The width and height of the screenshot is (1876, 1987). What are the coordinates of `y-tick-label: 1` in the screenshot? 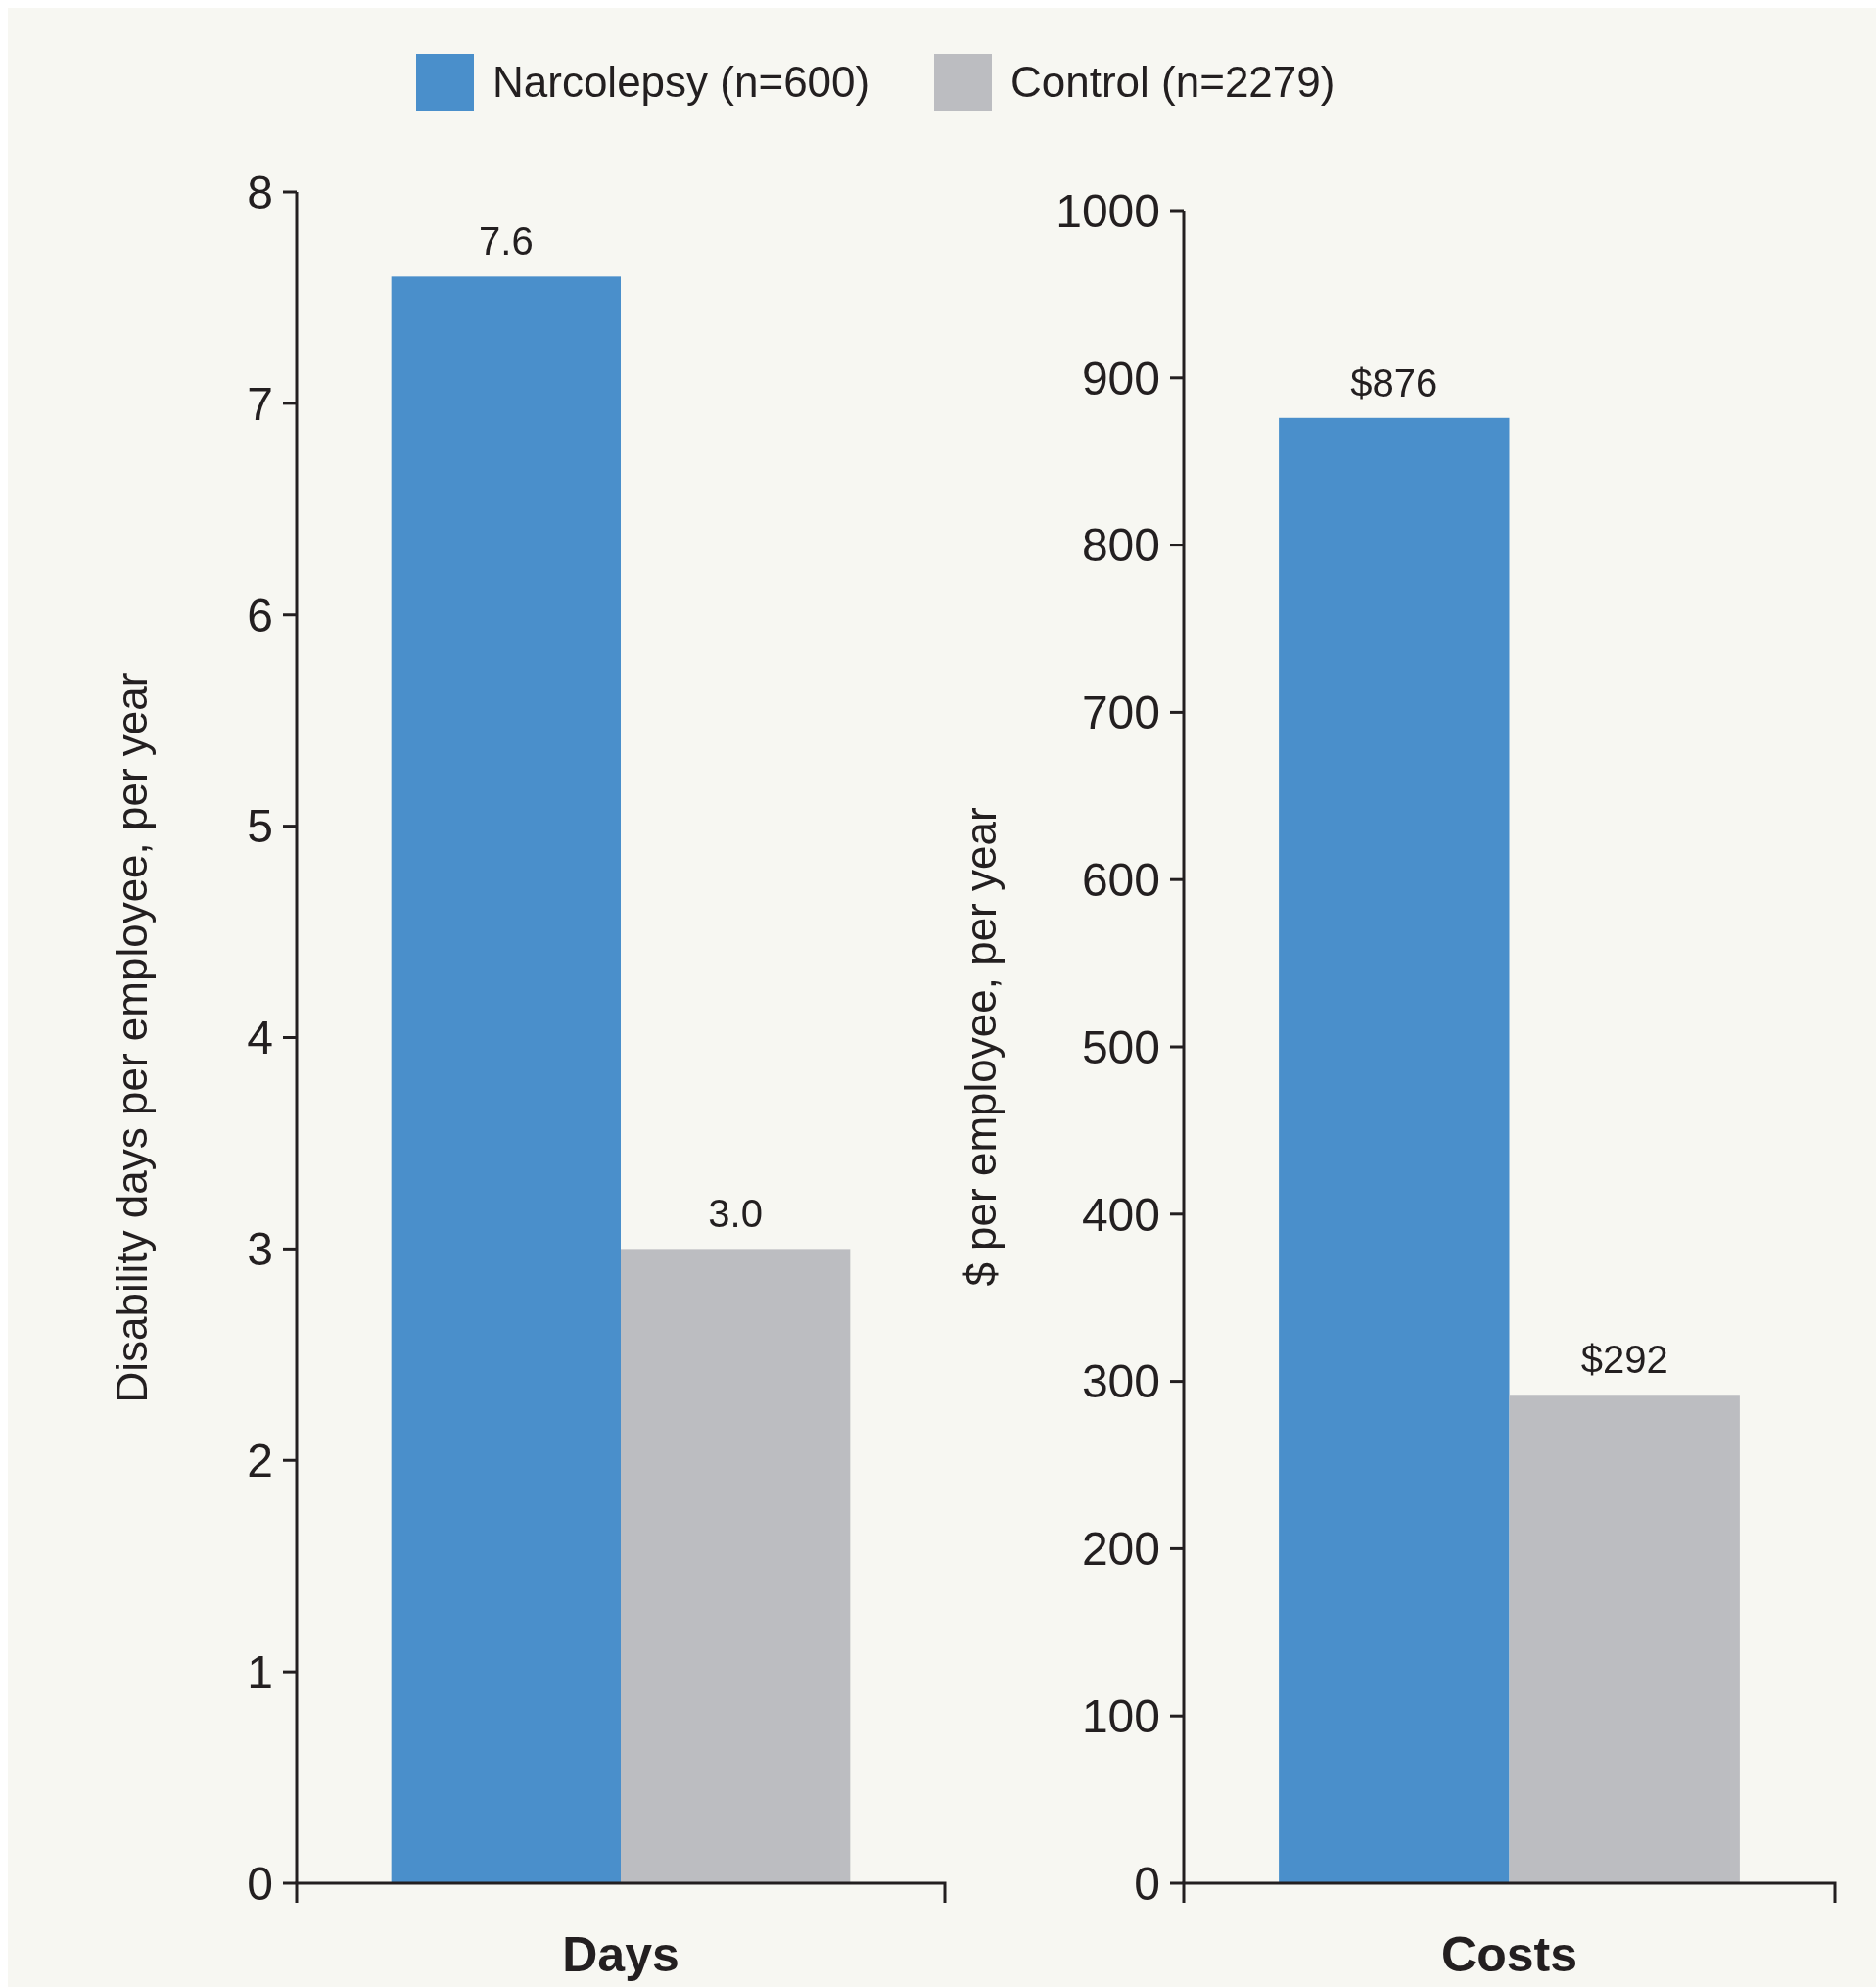 It's located at (260, 1671).